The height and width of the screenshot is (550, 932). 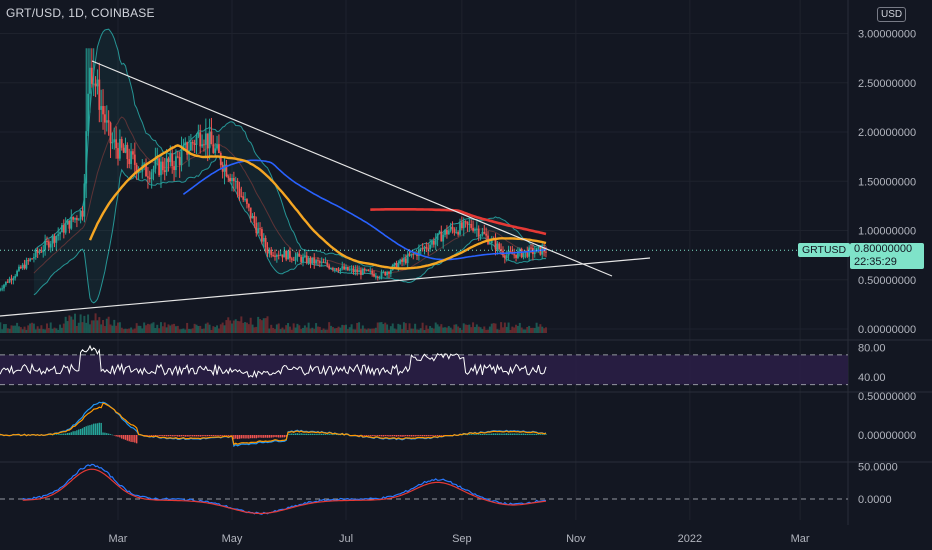 What do you see at coordinates (424, 489) in the screenshot?
I see `stoch-pane` at bounding box center [424, 489].